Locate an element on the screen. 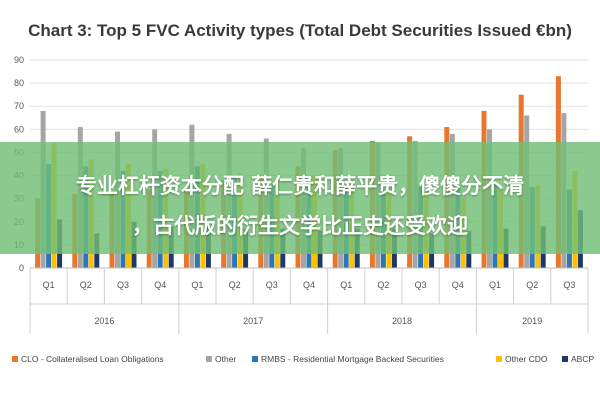 This screenshot has height=400, width=600. legend-label: ABCP is located at coordinates (582, 359).